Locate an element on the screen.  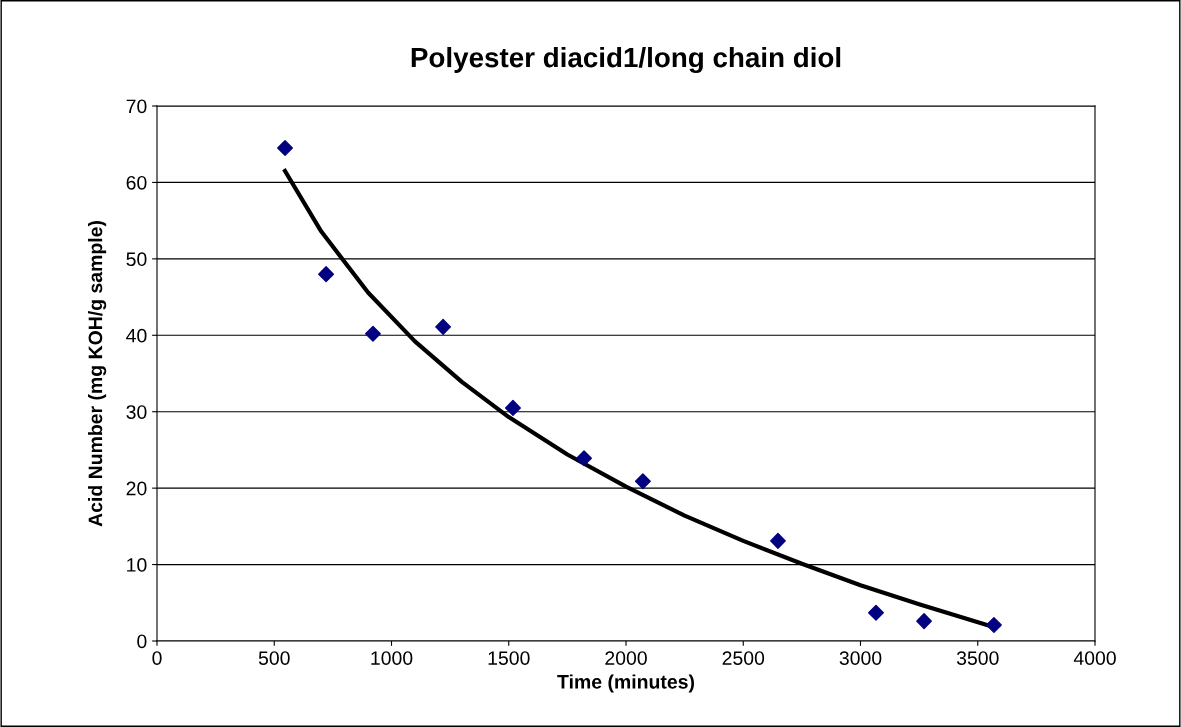
y-tick-label: 0 is located at coordinates (142, 641).